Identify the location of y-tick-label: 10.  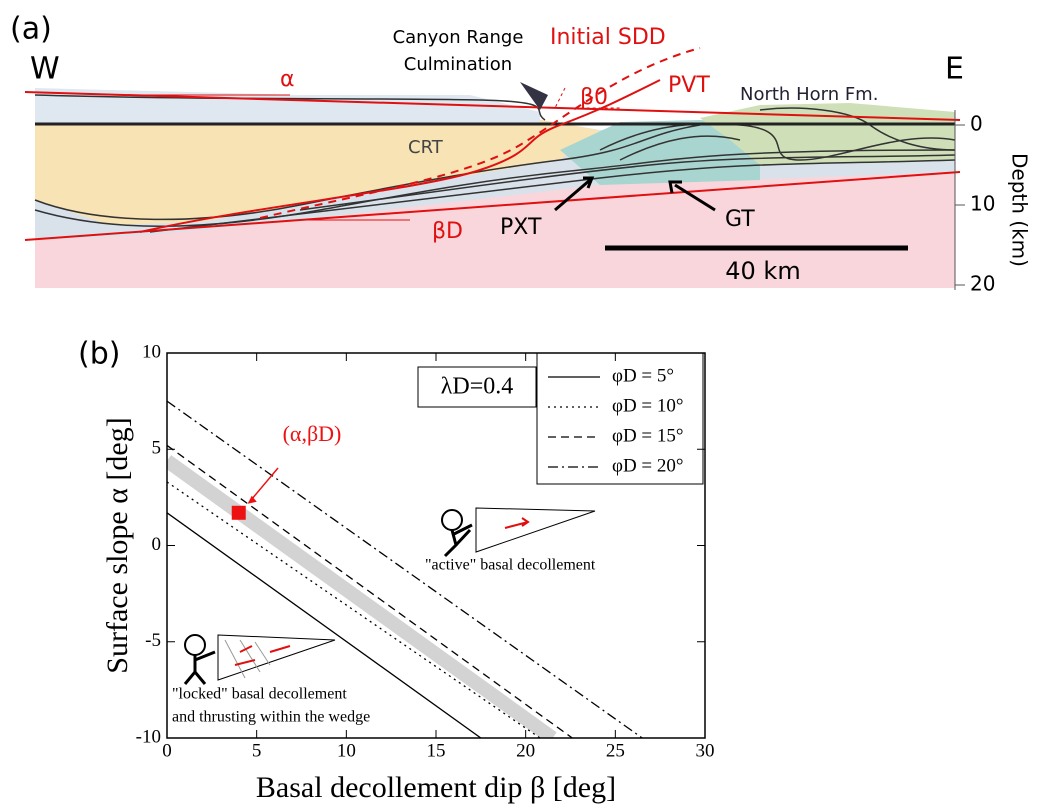
(151, 351).